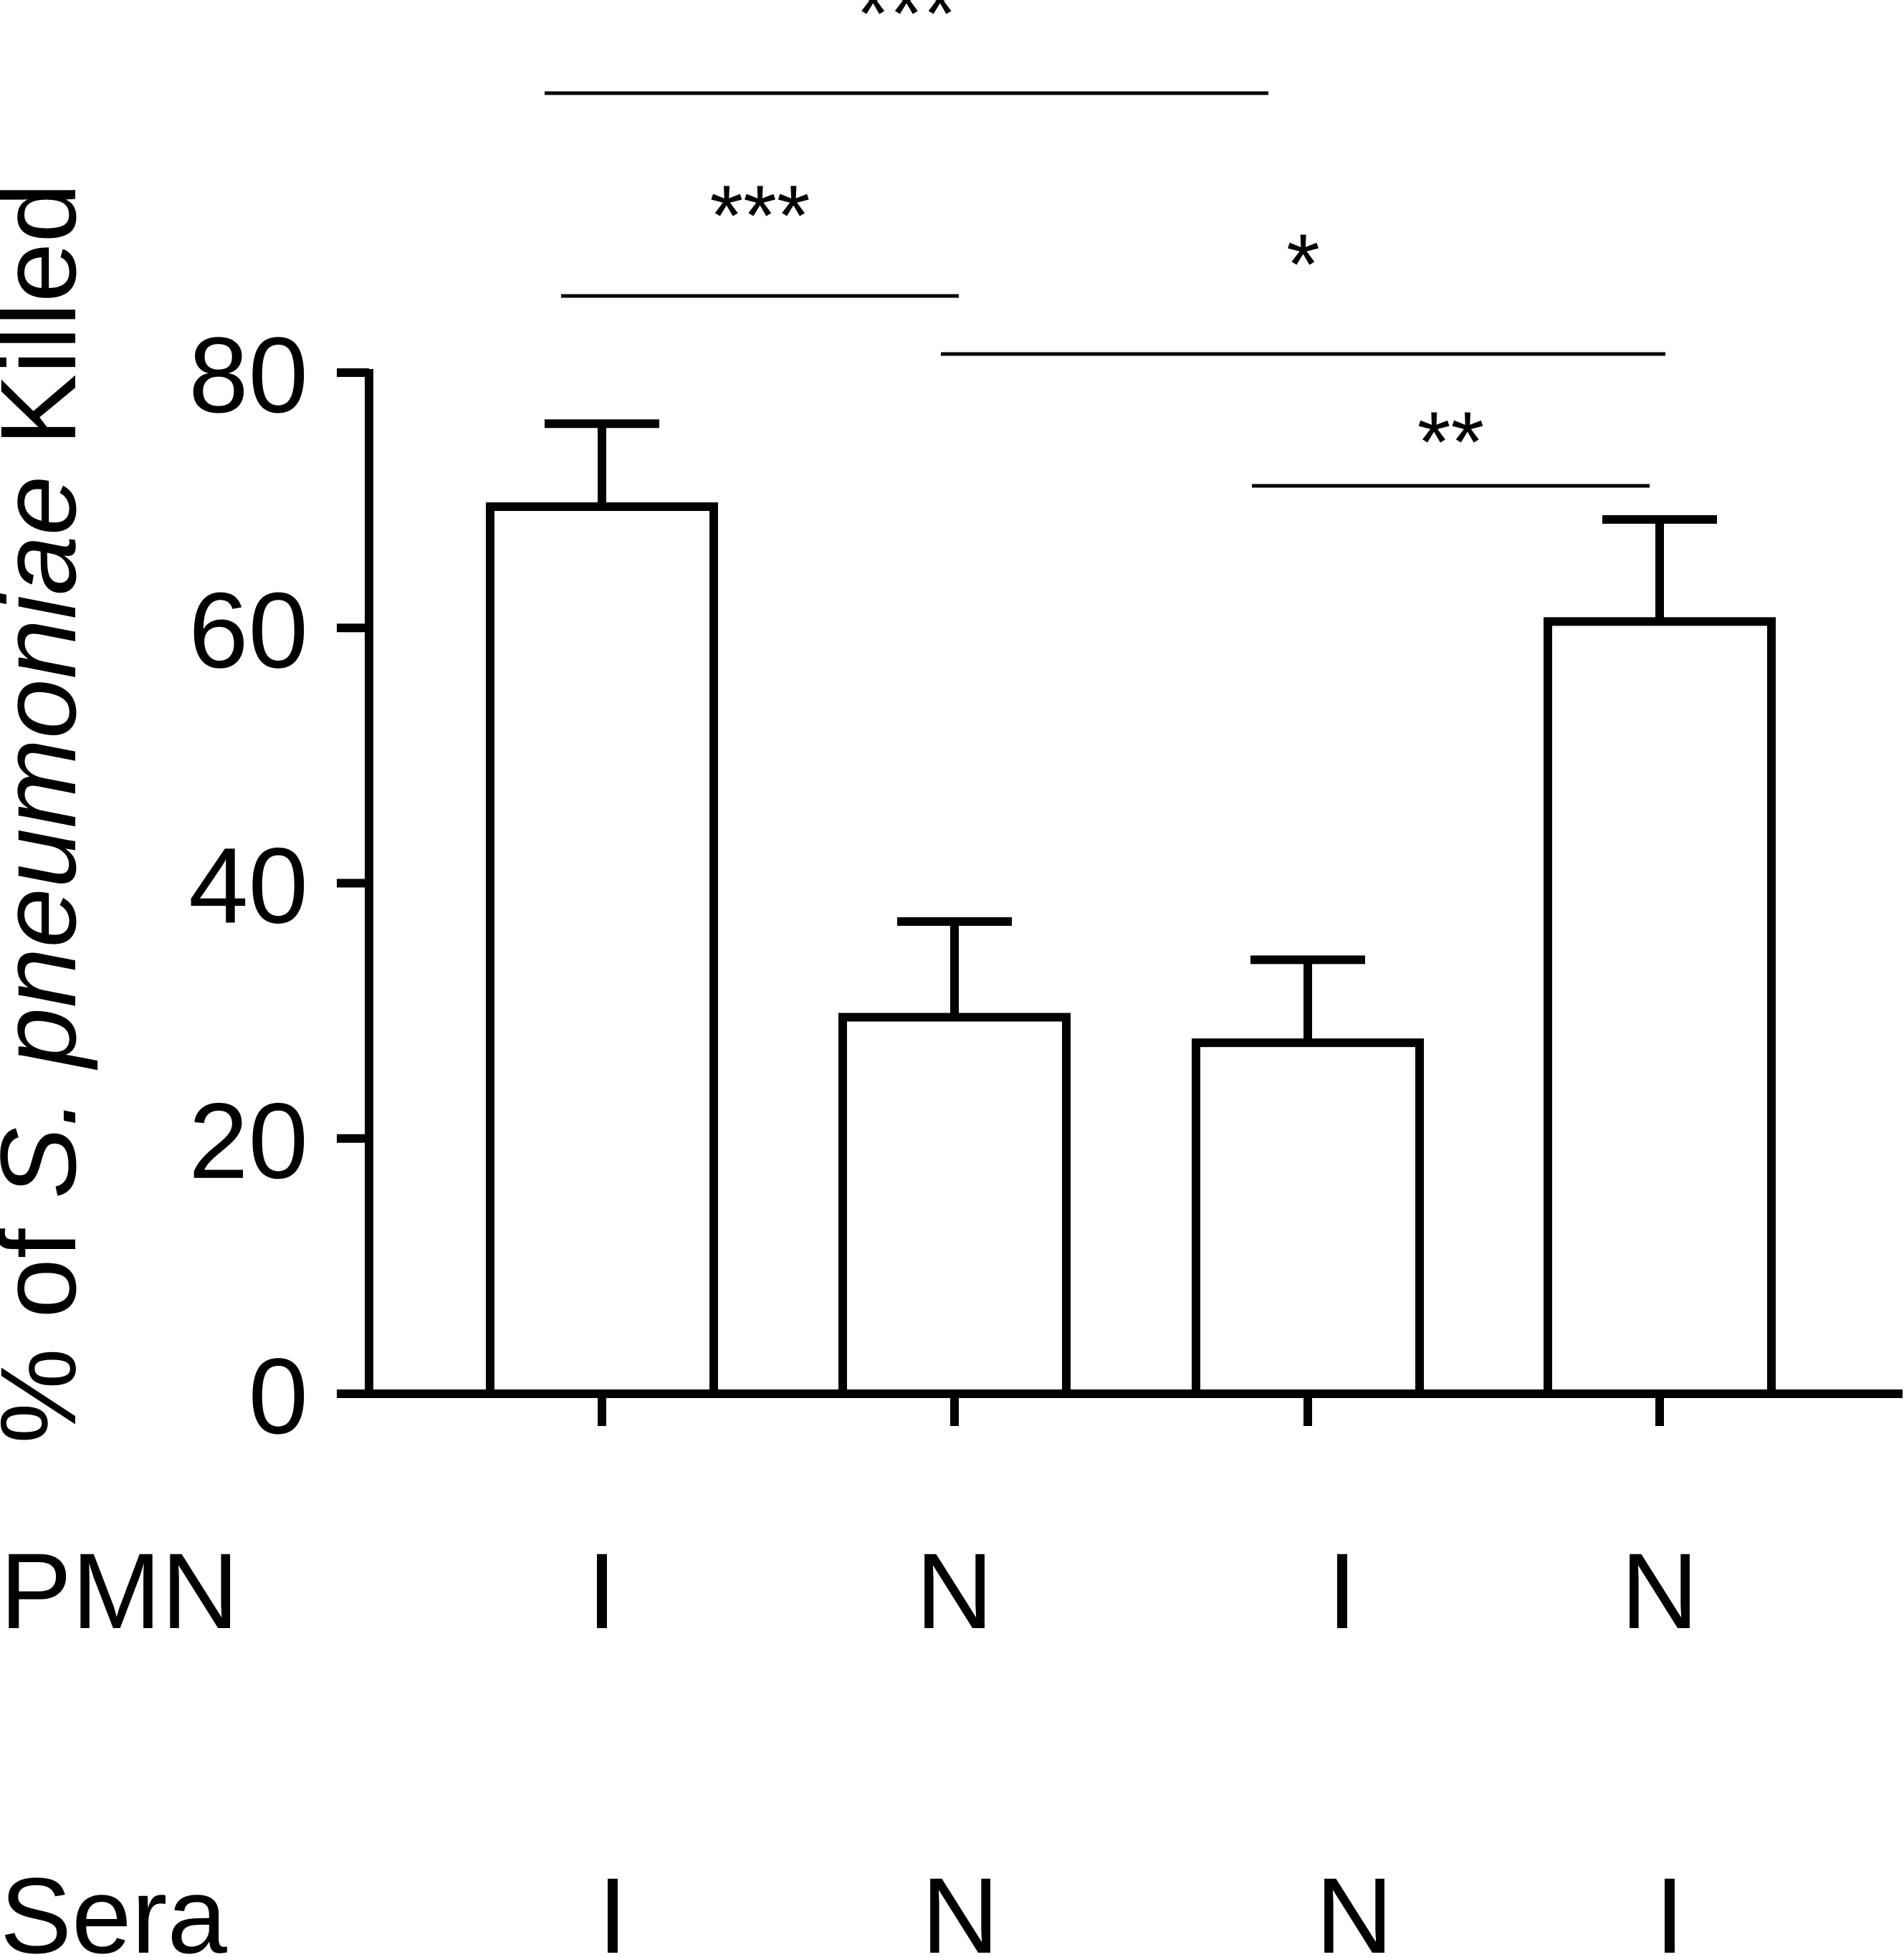 The image size is (1904, 1957). What do you see at coordinates (248, 886) in the screenshot?
I see `y-tick-label: 40` at bounding box center [248, 886].